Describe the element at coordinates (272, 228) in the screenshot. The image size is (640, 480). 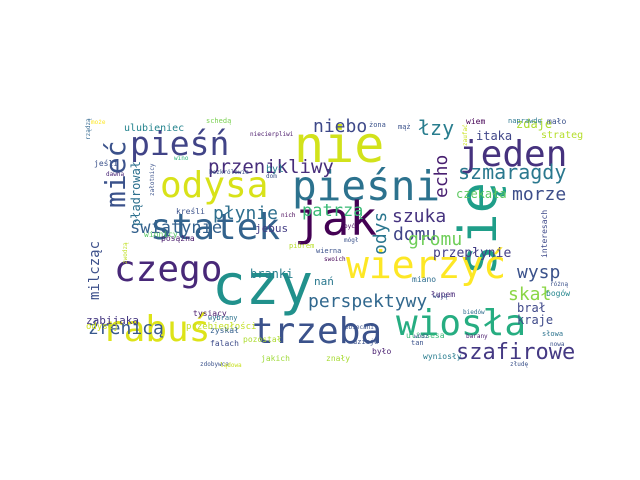
I see `word-jebus: jebus` at that location.